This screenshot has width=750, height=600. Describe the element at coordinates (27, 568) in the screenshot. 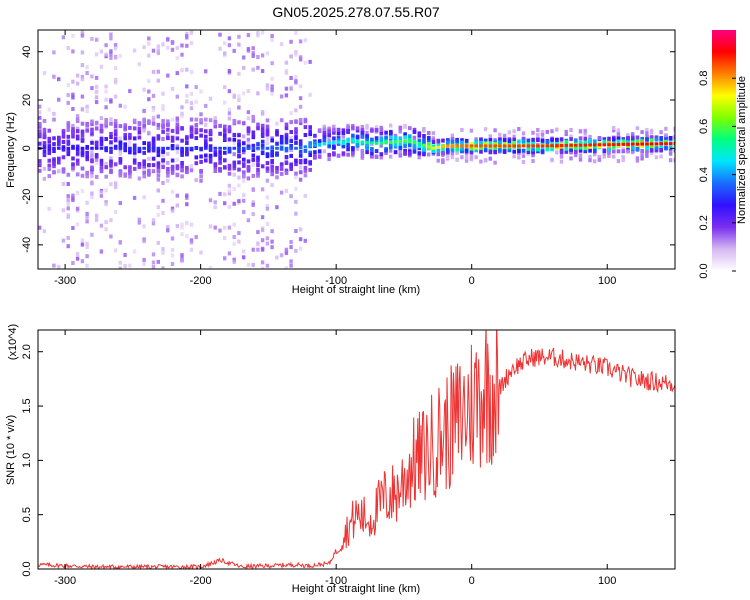

I see `y-tick-label: 0.0` at that location.